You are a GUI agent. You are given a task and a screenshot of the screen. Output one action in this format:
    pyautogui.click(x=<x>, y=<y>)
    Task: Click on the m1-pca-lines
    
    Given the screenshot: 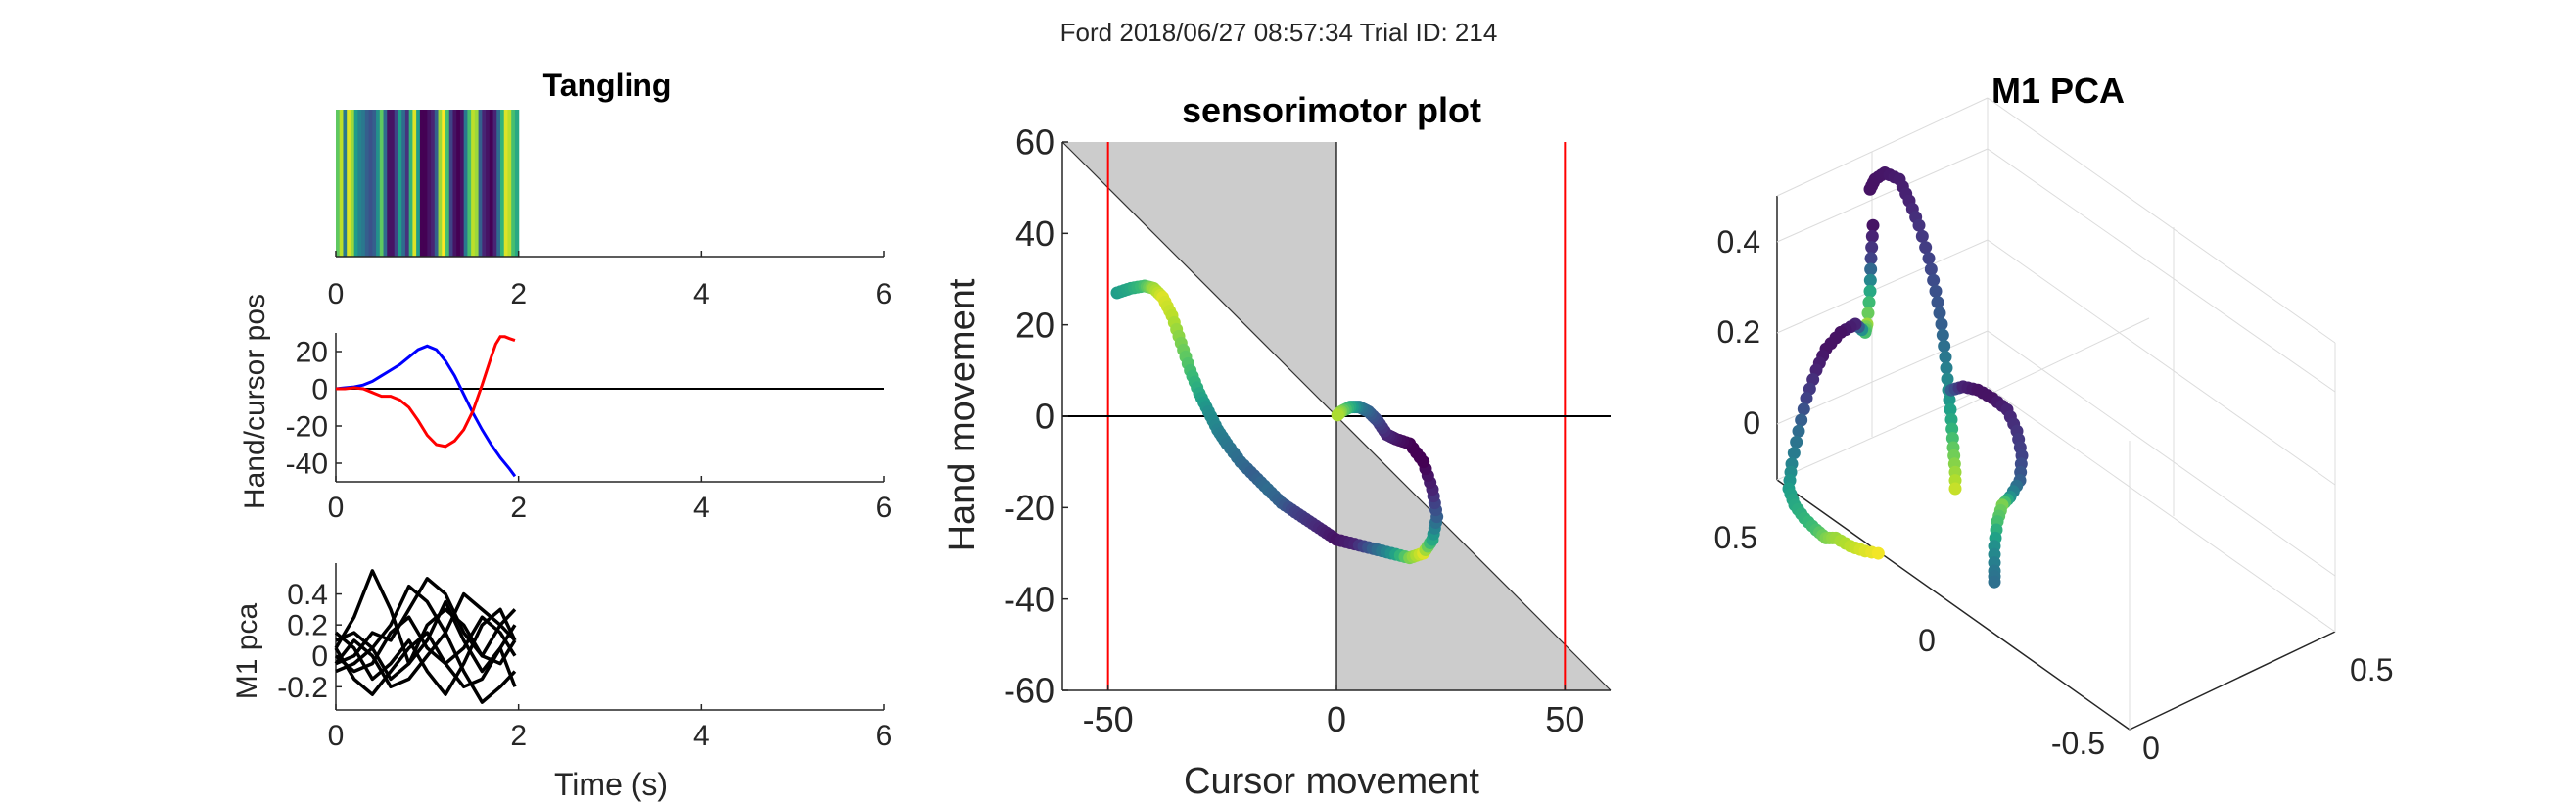 What is the action you would take?
    pyautogui.click(x=426, y=637)
    